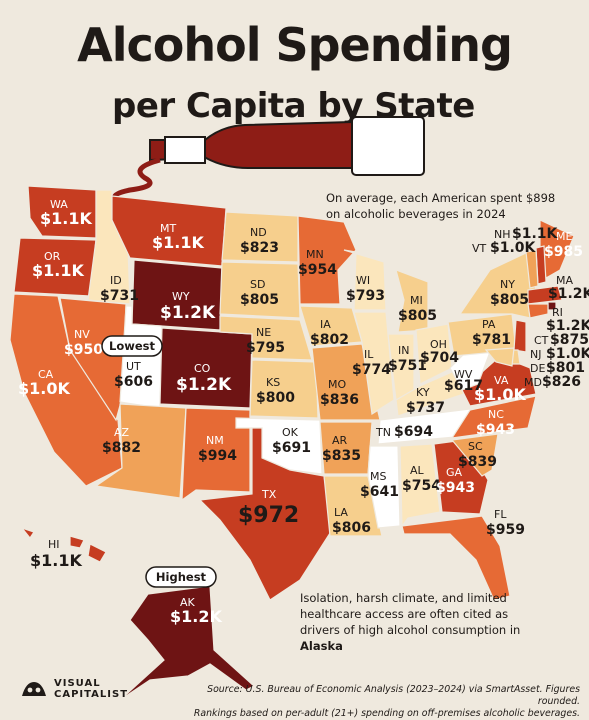 The width and height of the screenshot is (589, 720). Describe the element at coordinates (456, 558) in the screenshot. I see `state-FL` at that location.